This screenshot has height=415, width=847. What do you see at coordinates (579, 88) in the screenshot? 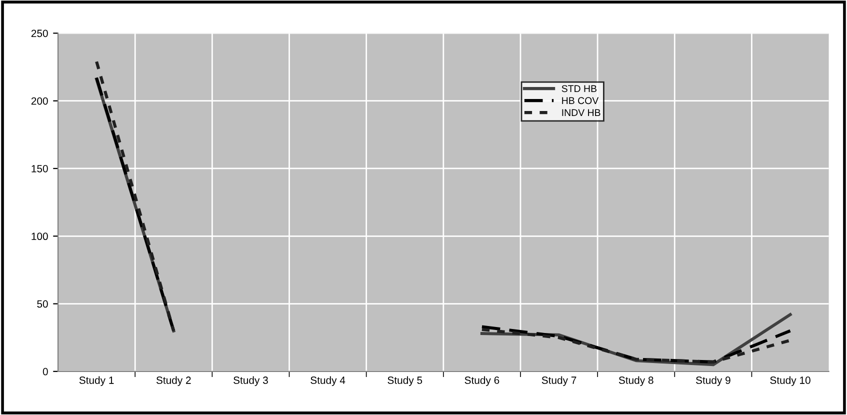
I see `legend-label: STD HB` at bounding box center [579, 88].